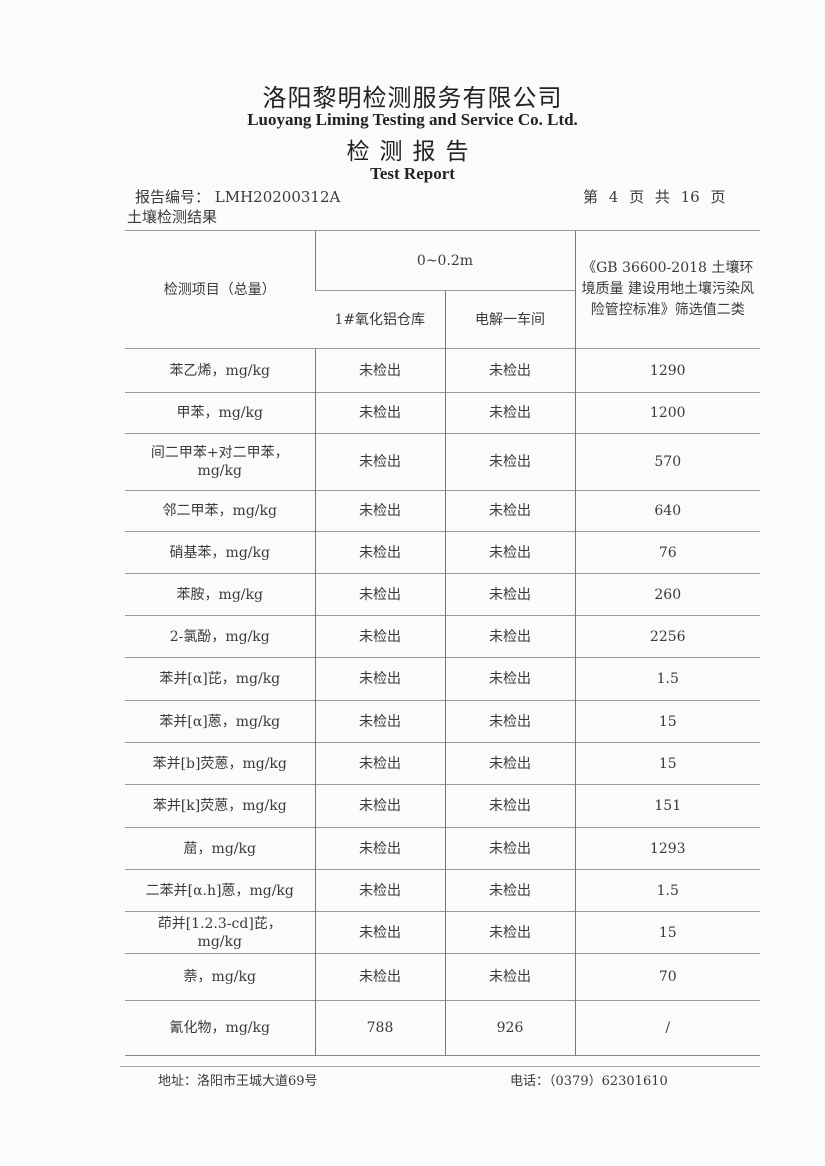 The width and height of the screenshot is (825, 1166). I want to click on cell-item: 二苯并[α.h]蒽，mg/kg, so click(220, 890).